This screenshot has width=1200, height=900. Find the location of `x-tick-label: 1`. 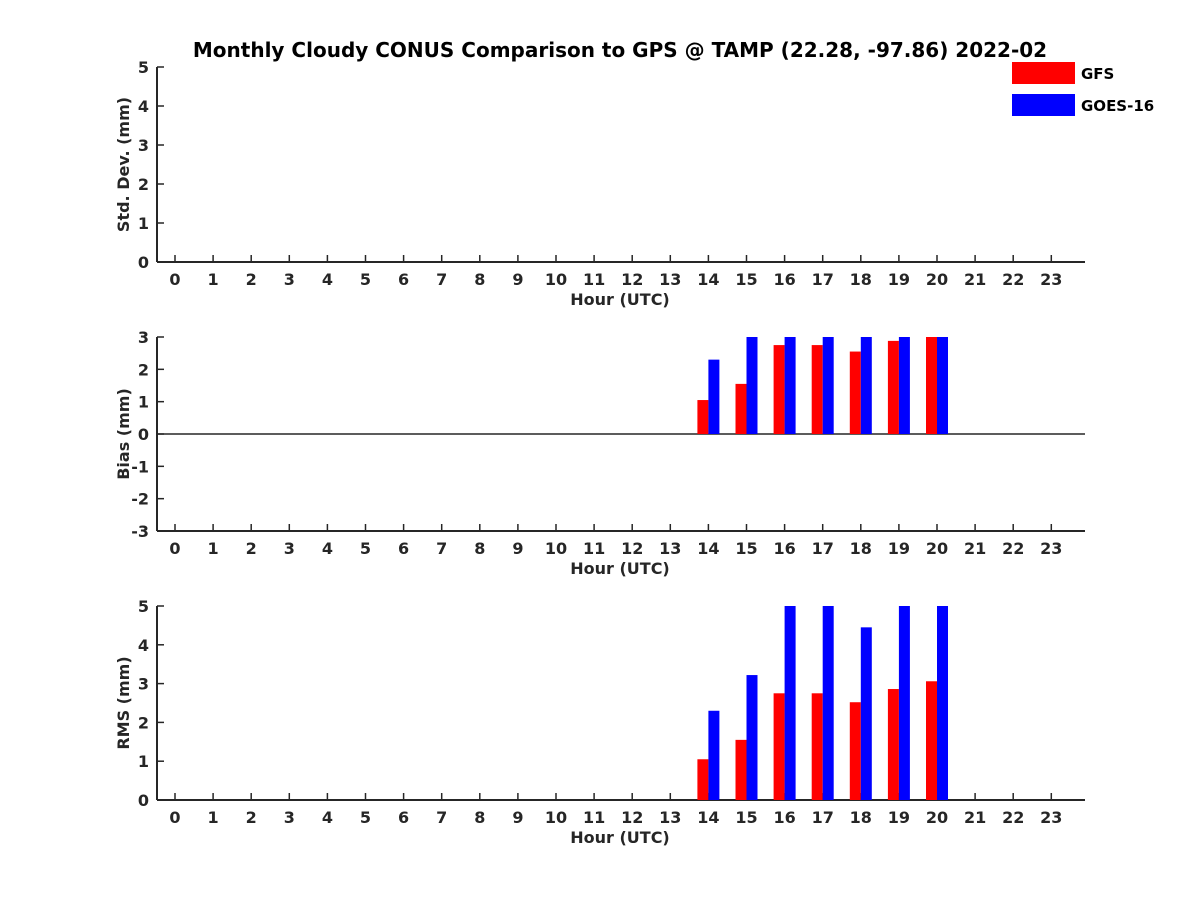

x-tick-label: 1 is located at coordinates (213, 817).